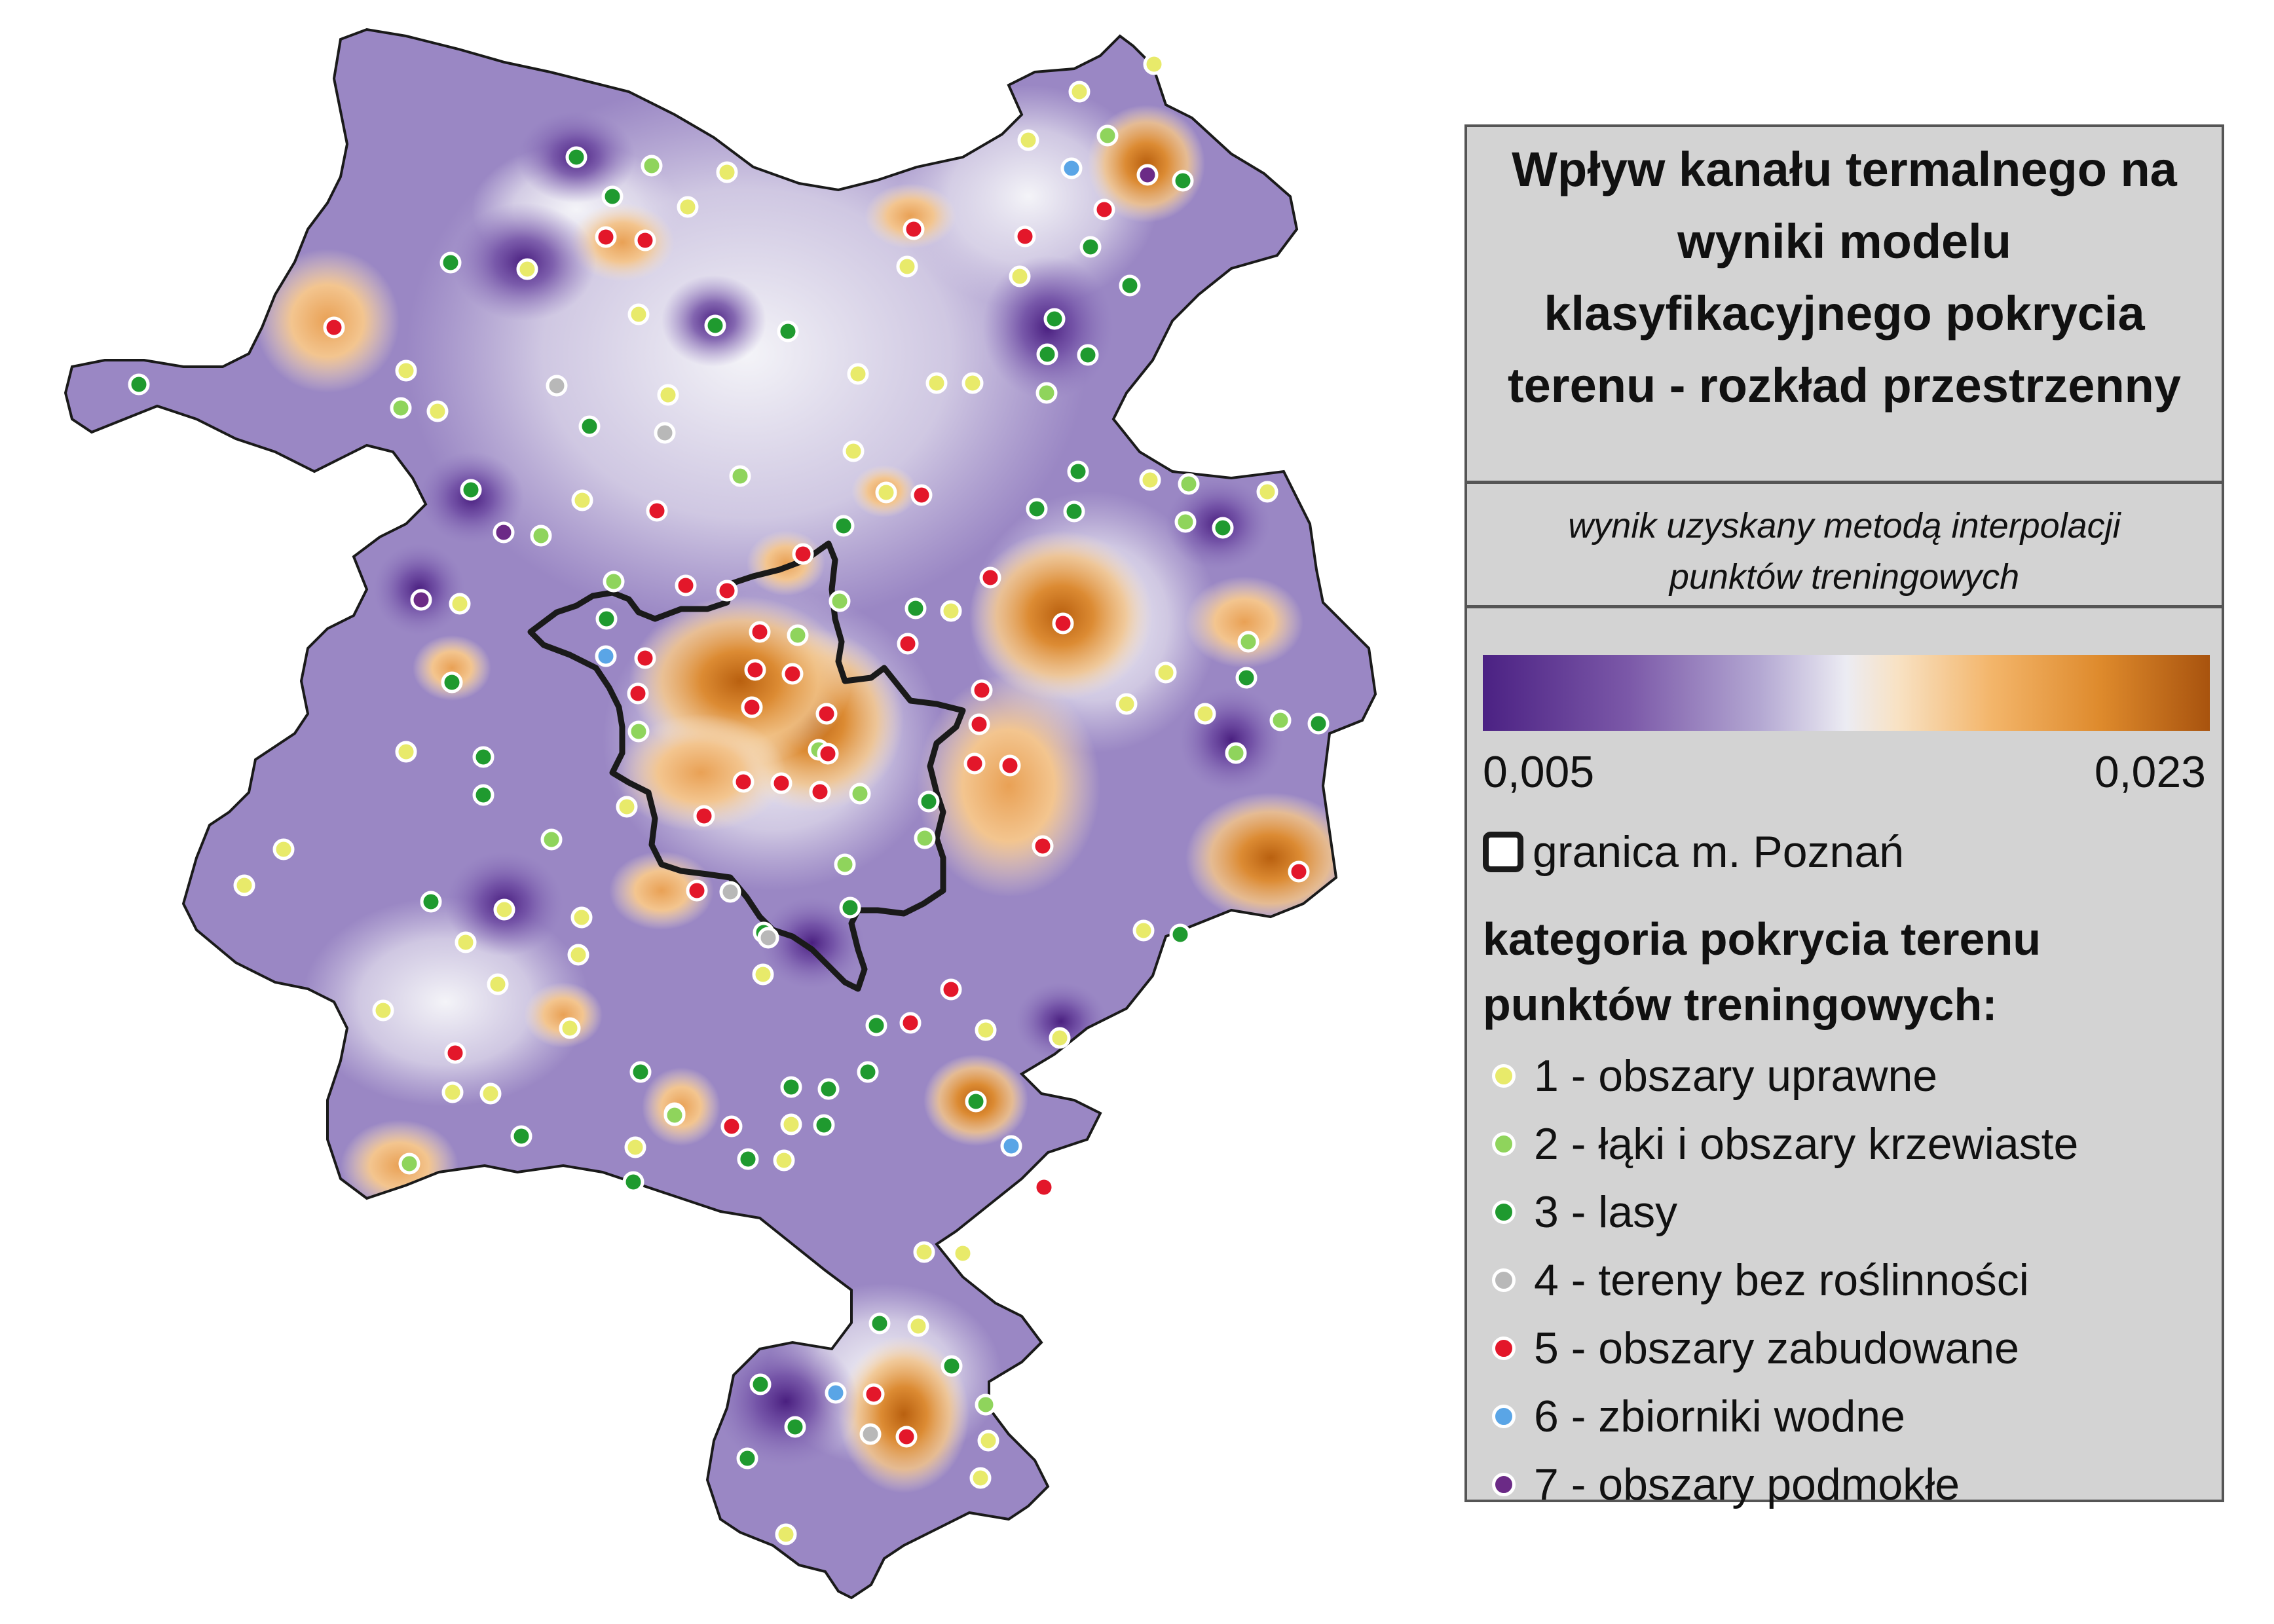 This screenshot has height=1624, width=2274. I want to click on category-label: 5 - obszary zabudowane, so click(1776, 1348).